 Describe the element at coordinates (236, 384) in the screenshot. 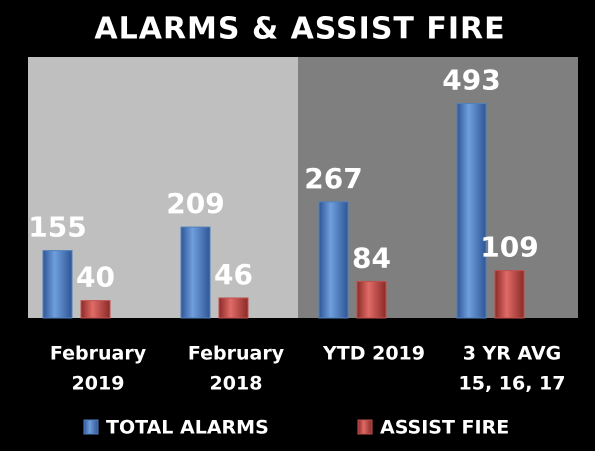

I see `x-tick-label: 2018` at that location.